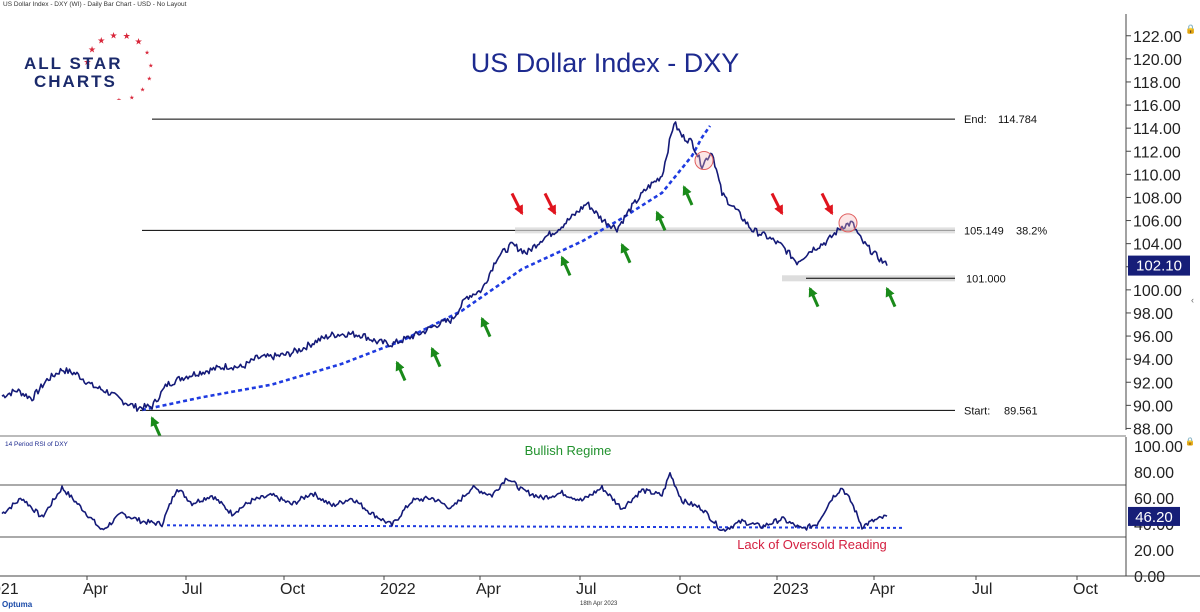  I want to click on price-tick-label: 92.00, so click(1153, 383).